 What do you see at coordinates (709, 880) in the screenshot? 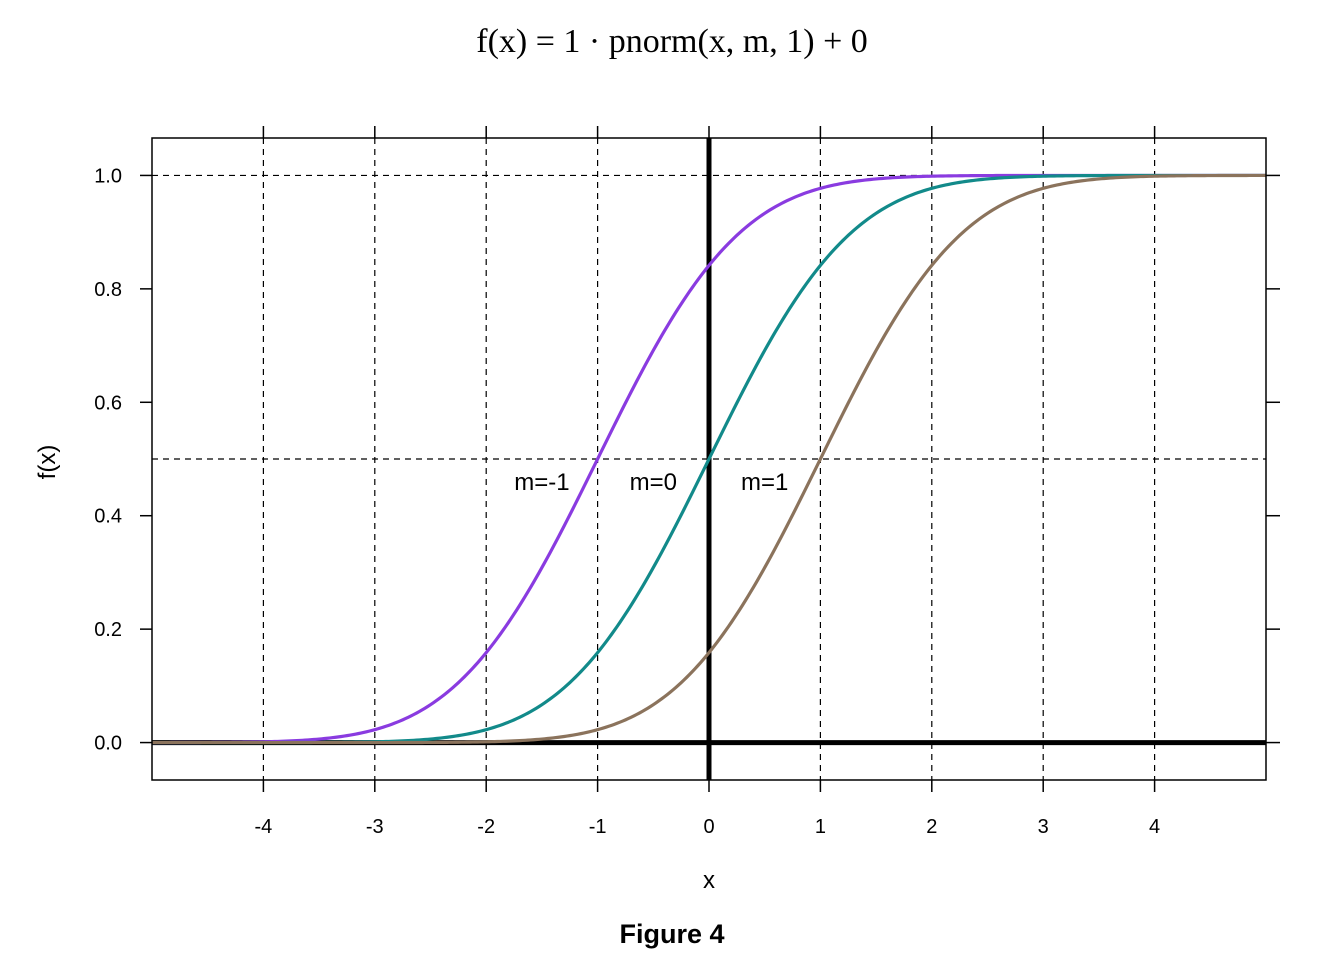
I see `x-axis-title: x` at bounding box center [709, 880].